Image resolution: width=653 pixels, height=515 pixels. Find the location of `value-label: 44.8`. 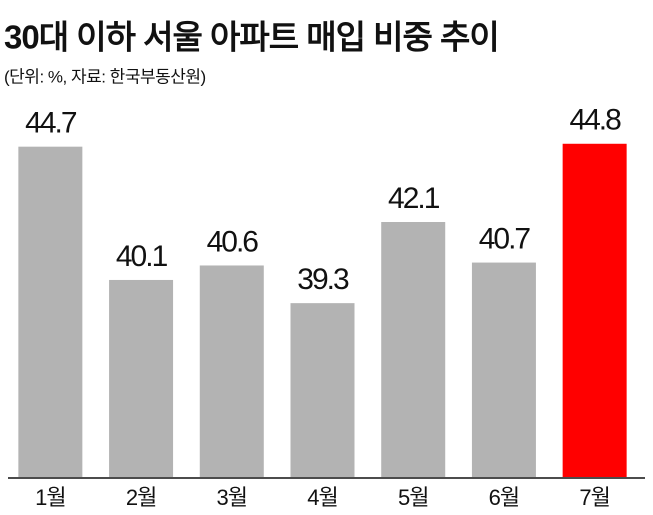

value-label: 44.8 is located at coordinates (595, 120).